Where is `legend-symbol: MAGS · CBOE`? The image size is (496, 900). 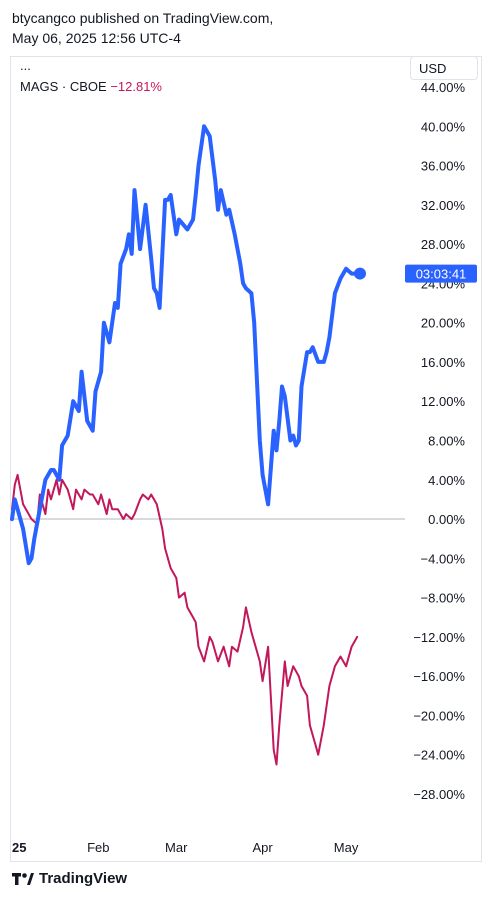 legend-symbol: MAGS · CBOE is located at coordinates (63, 86).